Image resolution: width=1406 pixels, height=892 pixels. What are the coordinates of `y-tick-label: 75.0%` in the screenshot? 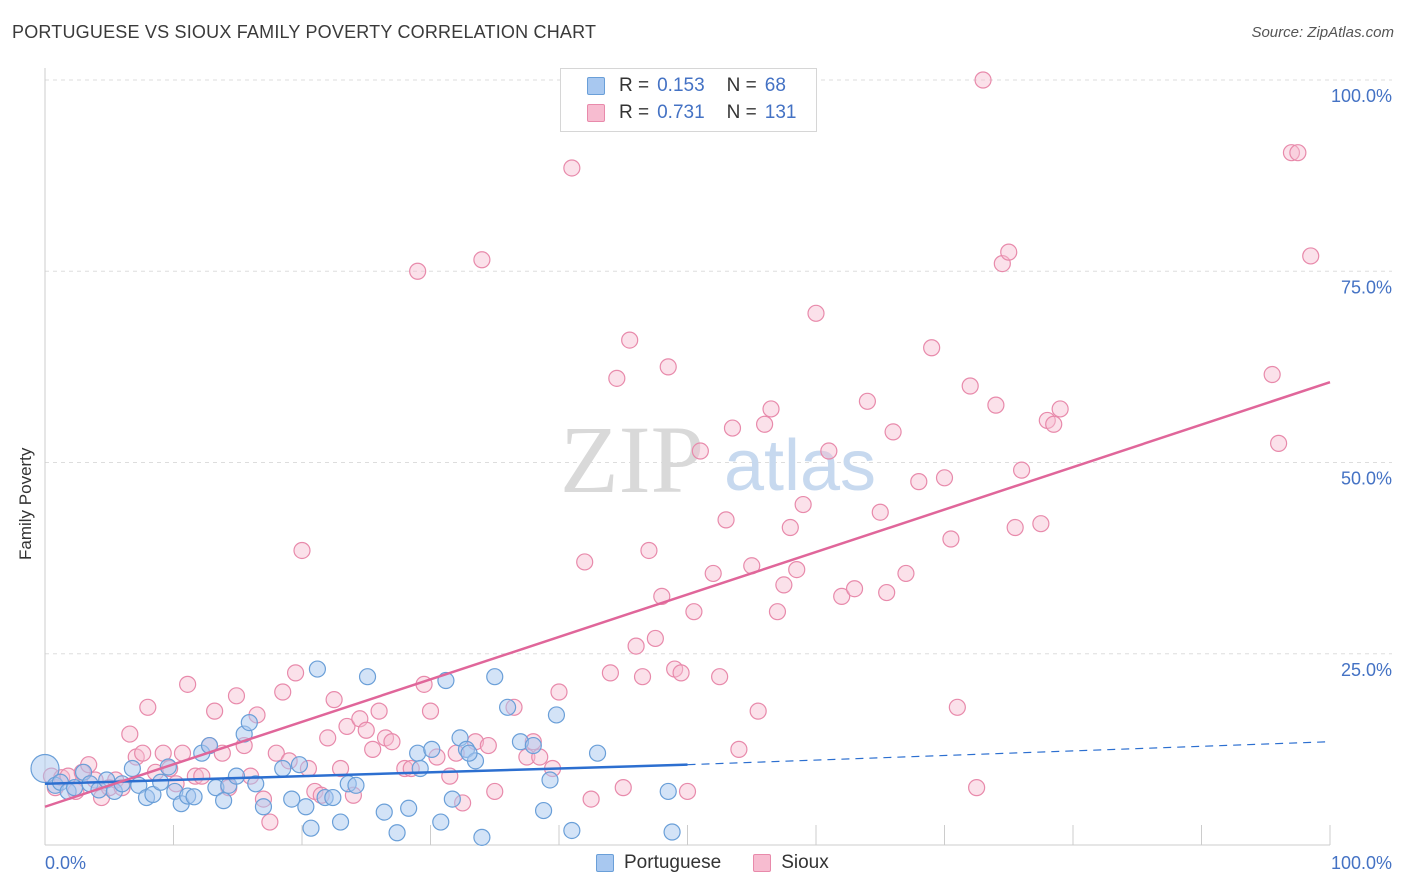 It's located at (1366, 287).